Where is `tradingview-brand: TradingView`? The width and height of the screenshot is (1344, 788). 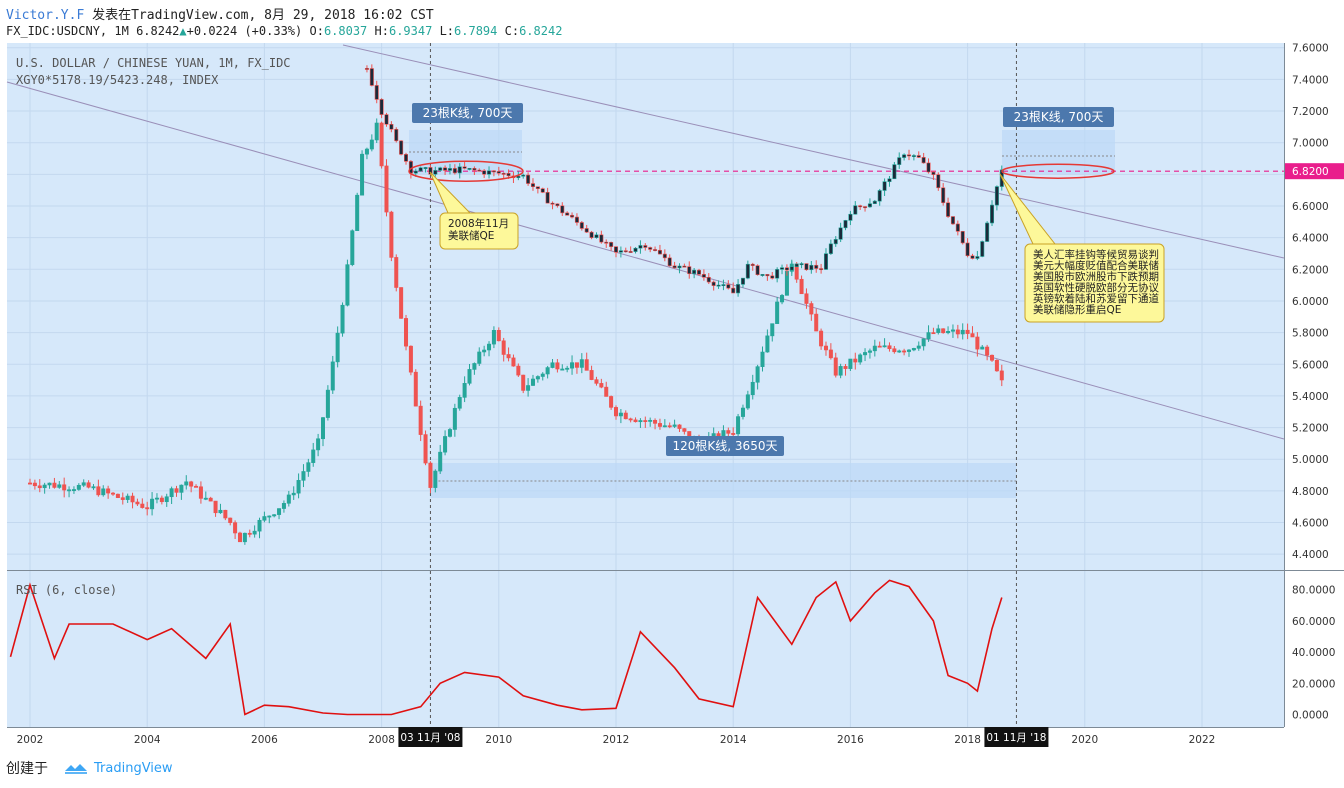 tradingview-brand: TradingView is located at coordinates (118, 768).